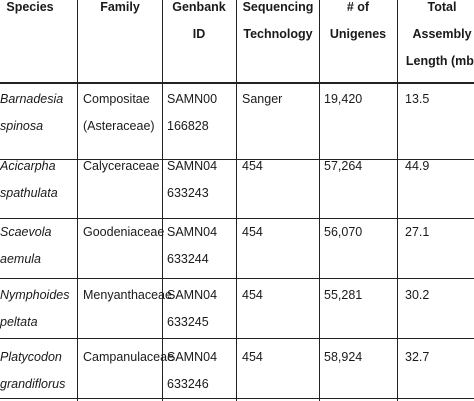 This screenshot has height=401, width=474. Describe the element at coordinates (343, 232) in the screenshot. I see `table-row-3-unigenes: 56,070` at that location.